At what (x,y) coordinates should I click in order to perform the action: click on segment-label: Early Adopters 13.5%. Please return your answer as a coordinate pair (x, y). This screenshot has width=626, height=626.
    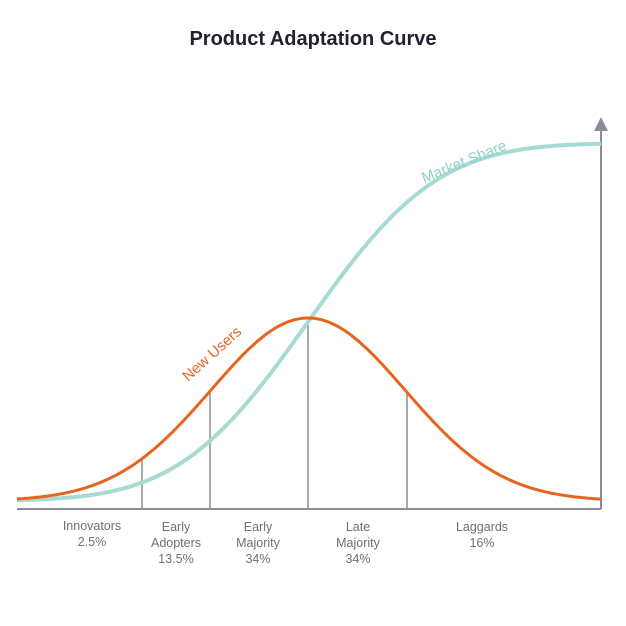
    Looking at the image, I should click on (176, 543).